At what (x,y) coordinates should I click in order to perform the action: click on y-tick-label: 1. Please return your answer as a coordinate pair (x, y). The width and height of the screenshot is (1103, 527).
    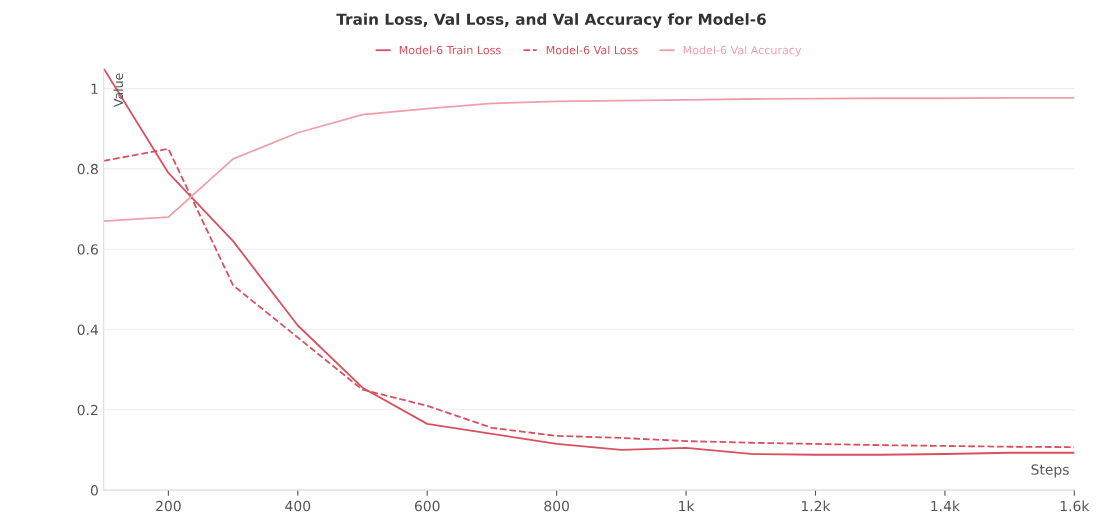
    Looking at the image, I should click on (94, 88).